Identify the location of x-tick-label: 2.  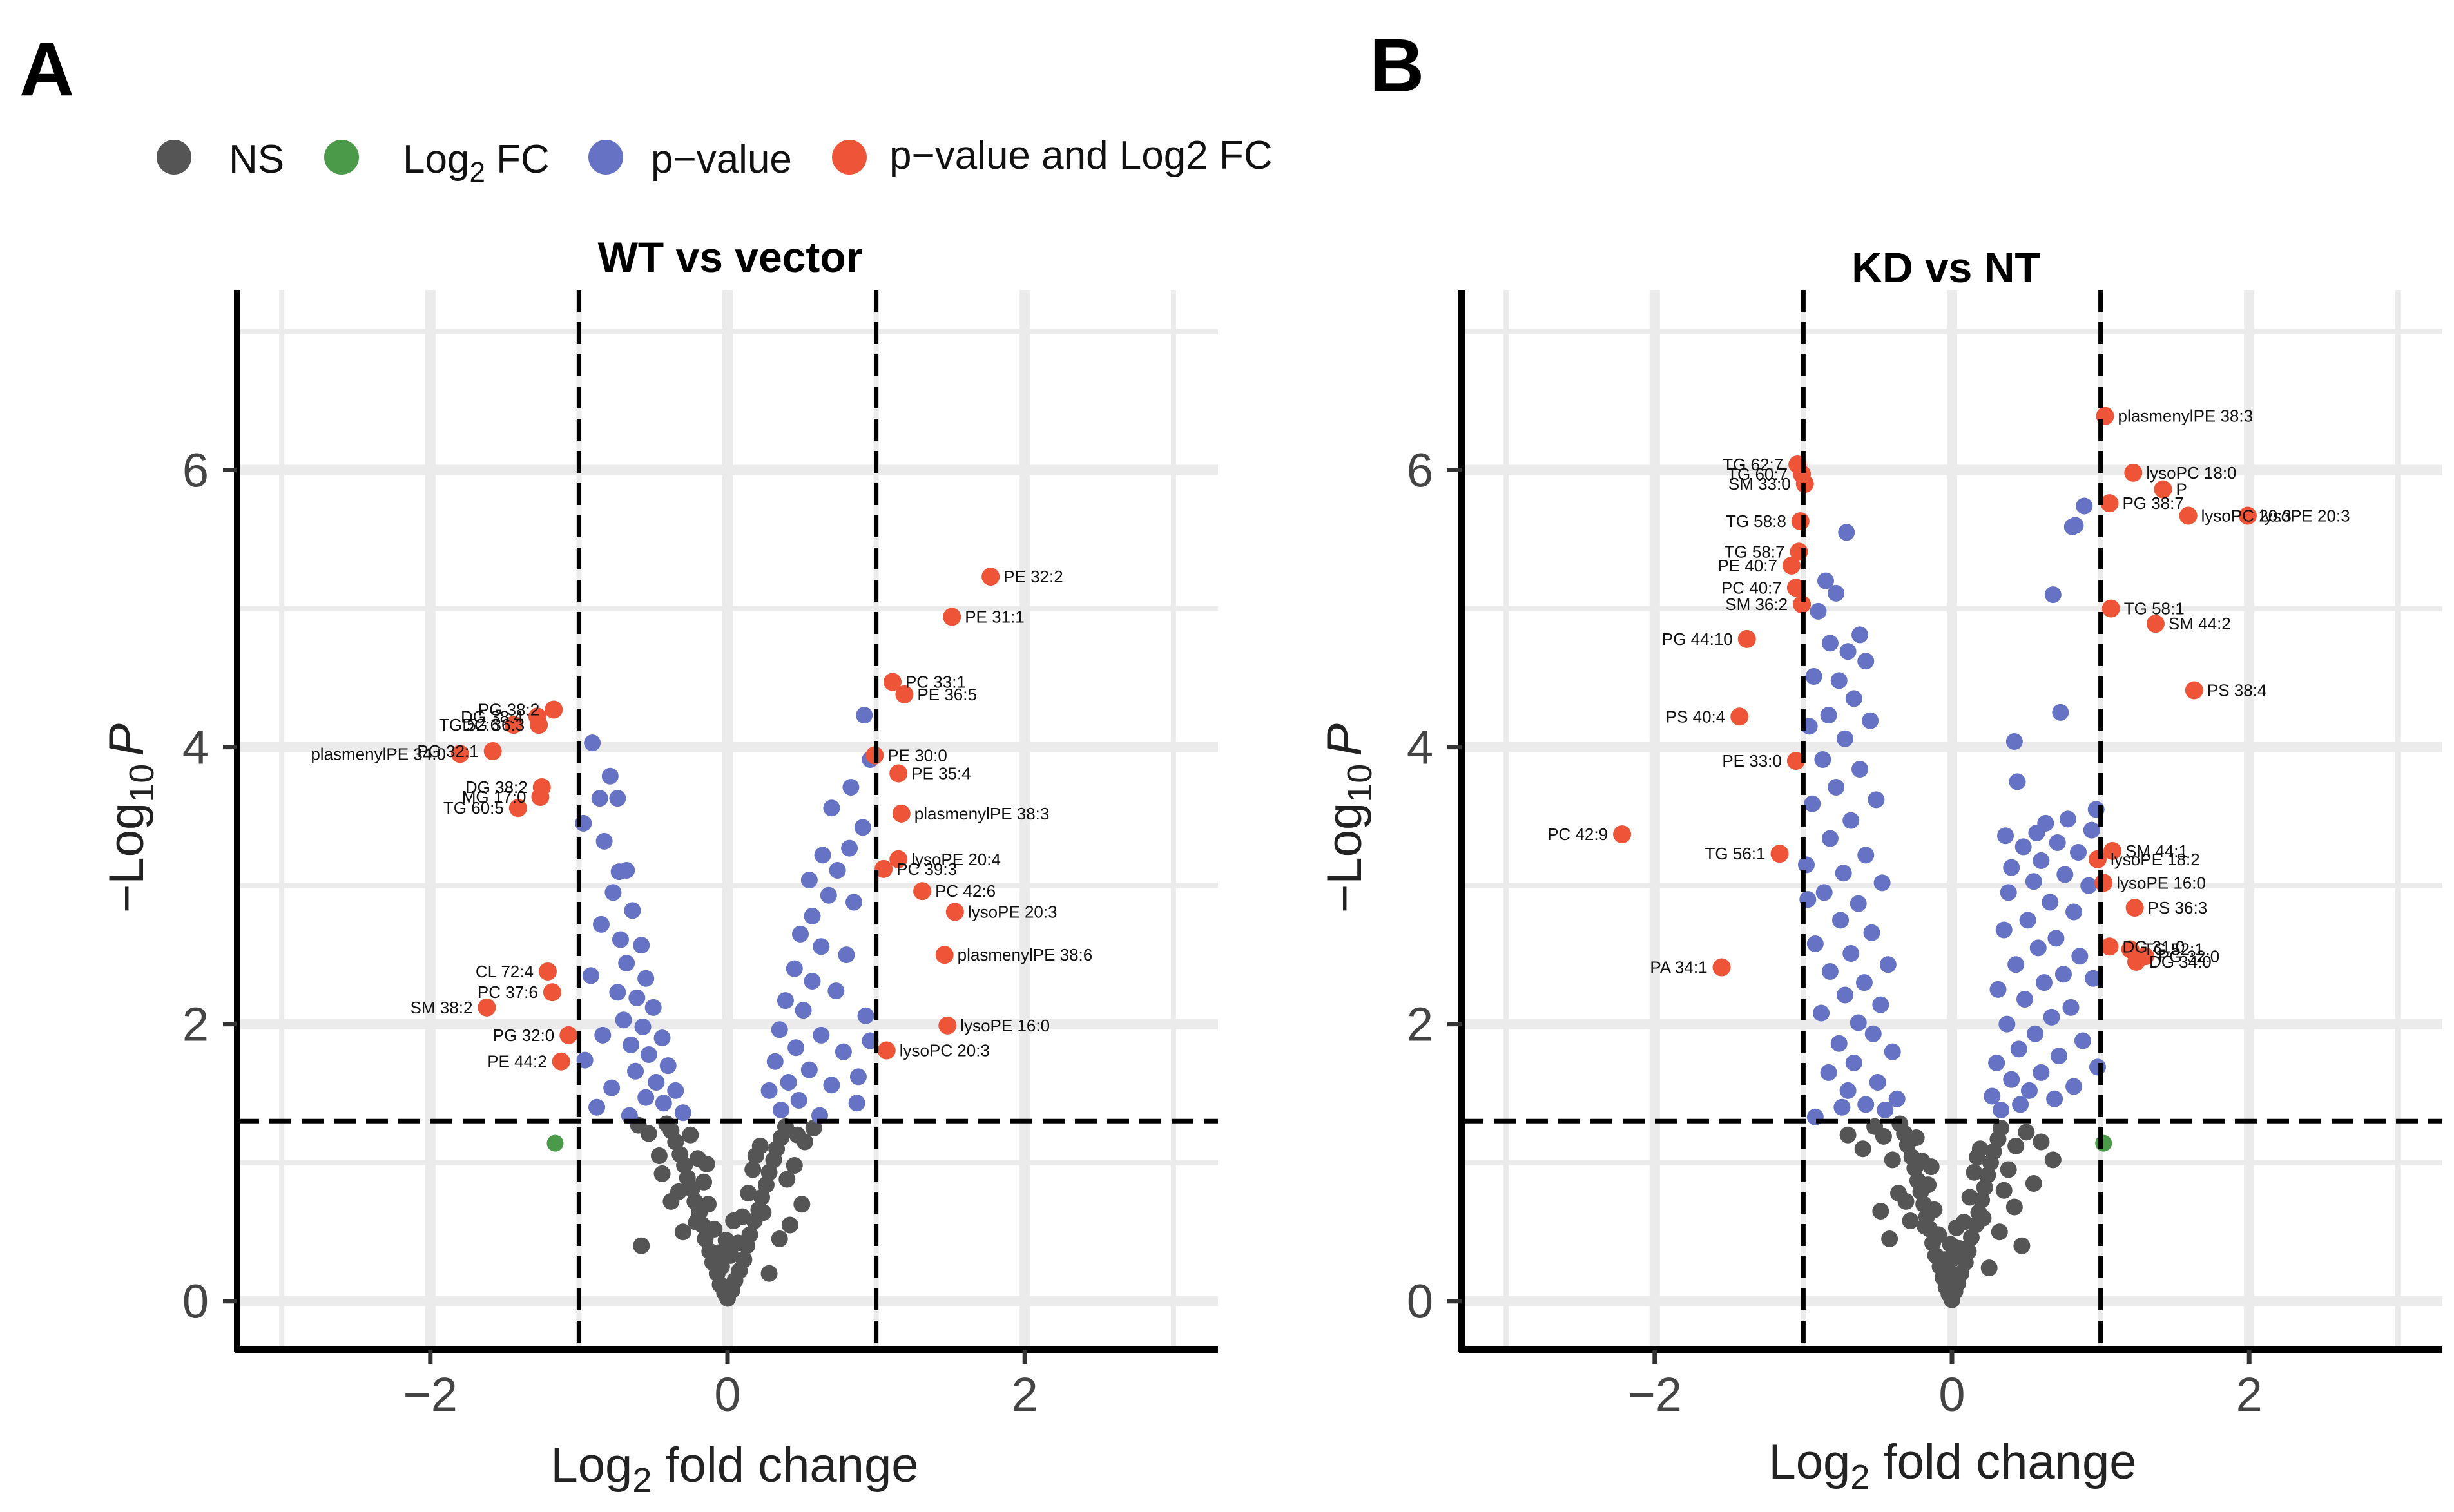
(1025, 1394).